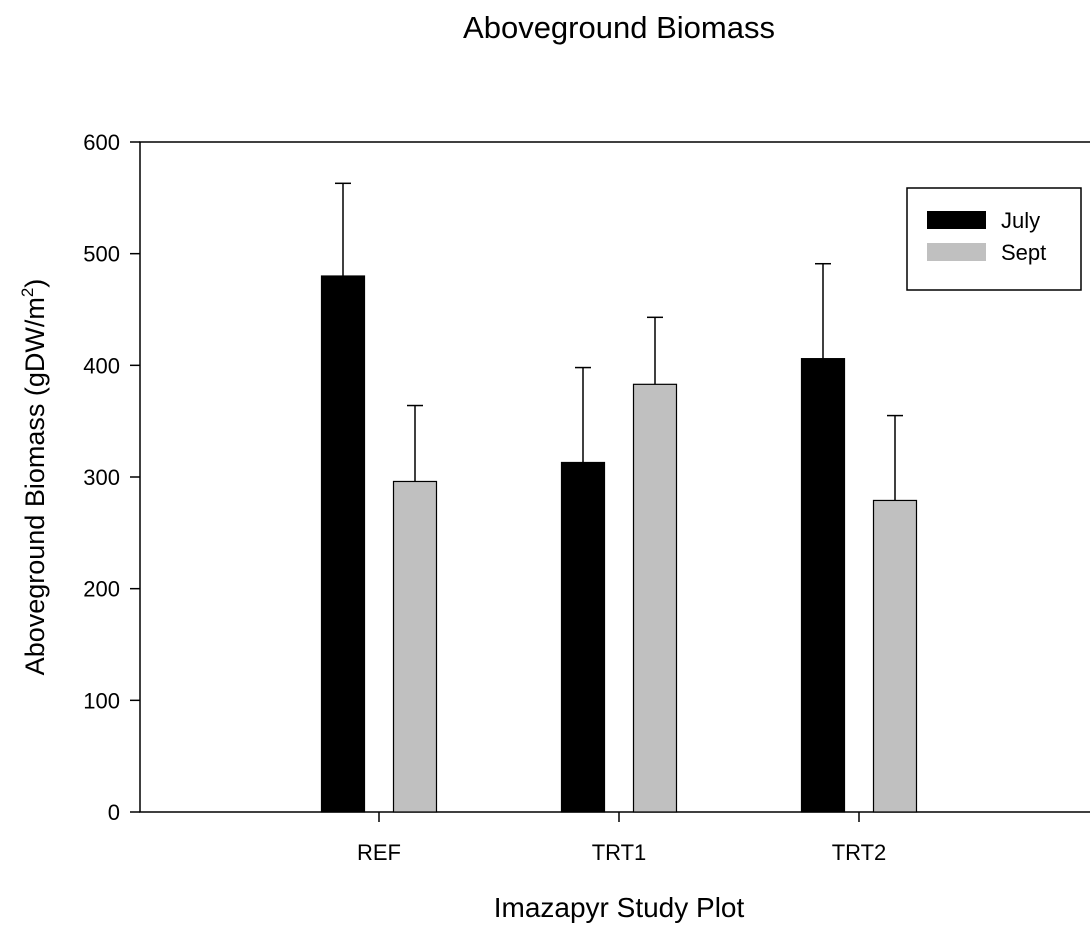 Image resolution: width=1090 pixels, height=931 pixels. Describe the element at coordinates (101, 254) in the screenshot. I see `y-tick-label: 500` at that location.